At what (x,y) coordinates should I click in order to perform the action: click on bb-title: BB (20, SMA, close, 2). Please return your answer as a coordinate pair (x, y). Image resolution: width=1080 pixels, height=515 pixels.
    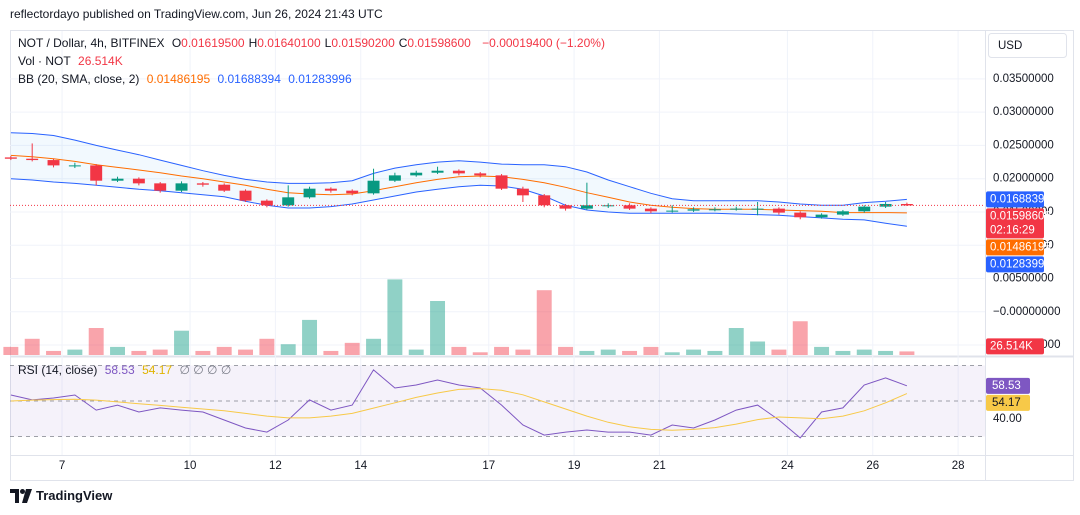
    Looking at the image, I should click on (79, 79).